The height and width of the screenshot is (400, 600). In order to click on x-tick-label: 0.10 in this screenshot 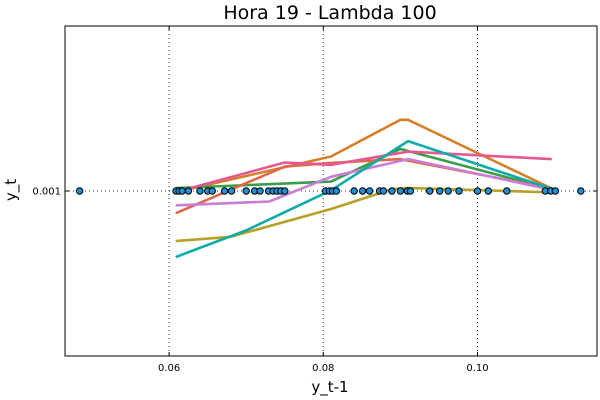, I will do `click(477, 368)`.